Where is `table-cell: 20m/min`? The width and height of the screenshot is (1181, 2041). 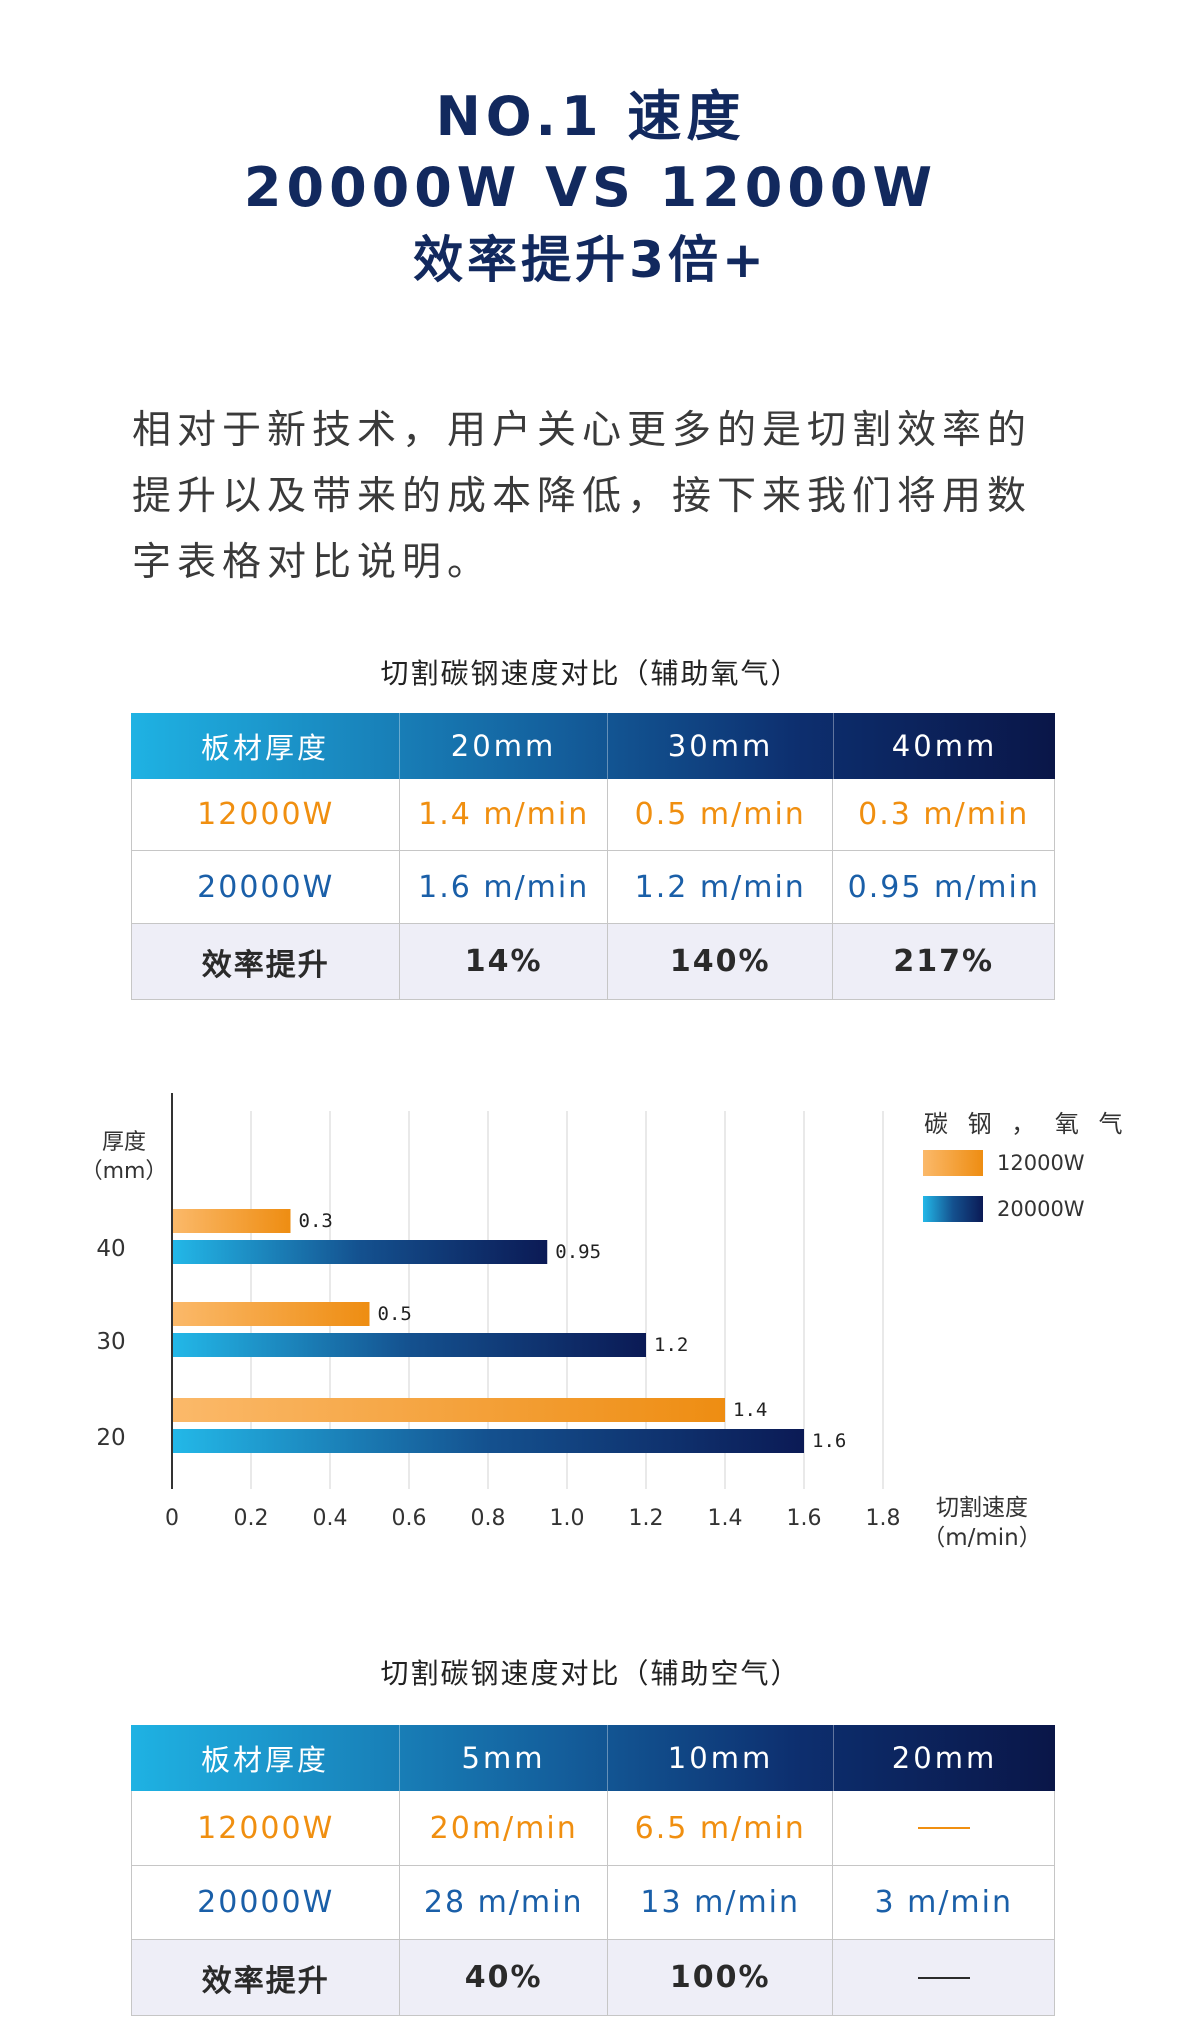
table-cell: 20m/min is located at coordinates (504, 1828).